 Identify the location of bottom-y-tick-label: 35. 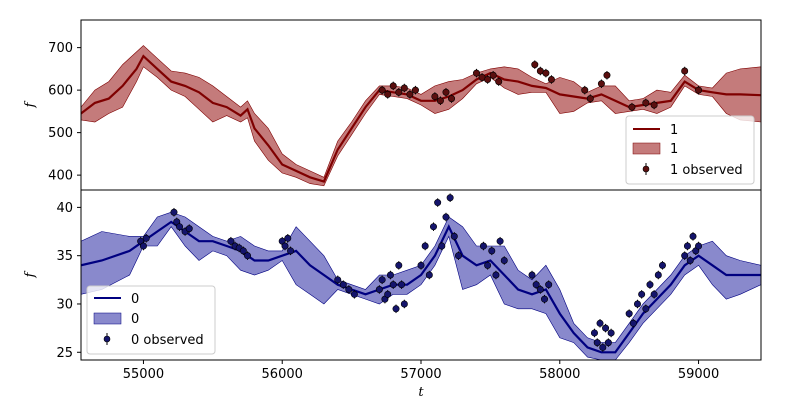
(64, 256).